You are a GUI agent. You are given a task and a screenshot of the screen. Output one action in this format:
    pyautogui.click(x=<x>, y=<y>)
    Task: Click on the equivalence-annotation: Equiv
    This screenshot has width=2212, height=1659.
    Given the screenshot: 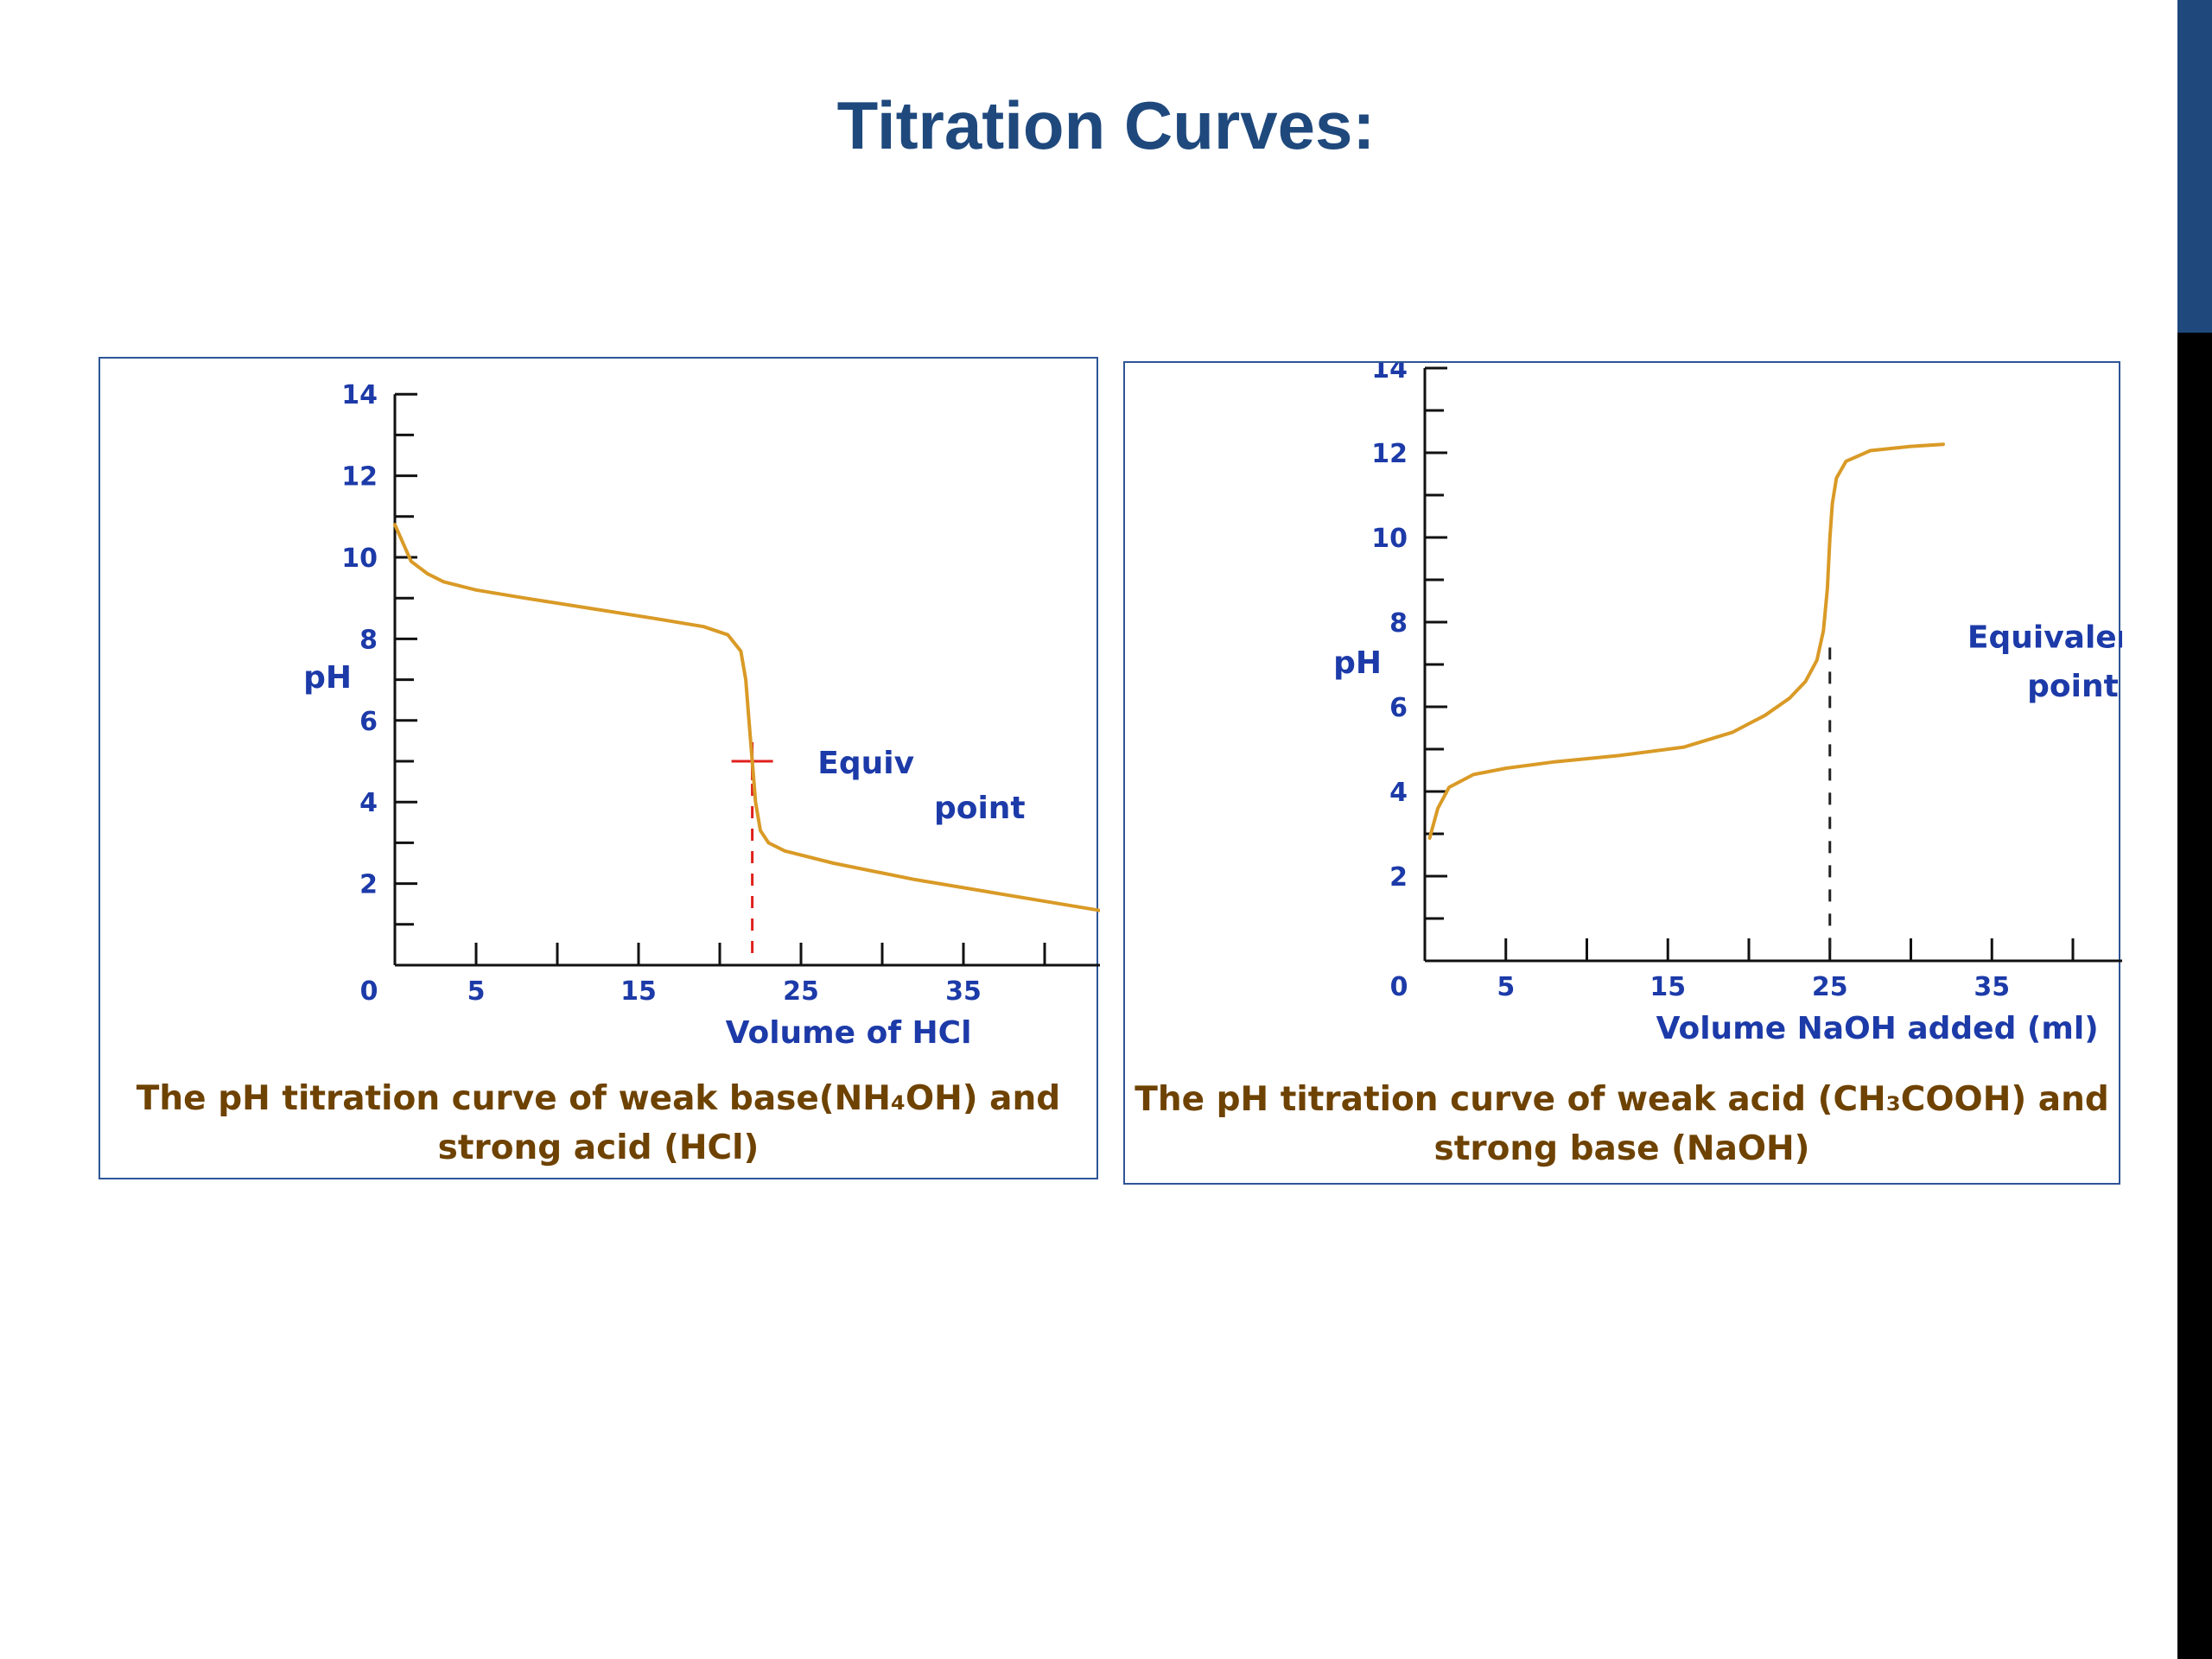 What is the action you would take?
    pyautogui.click(x=865, y=763)
    